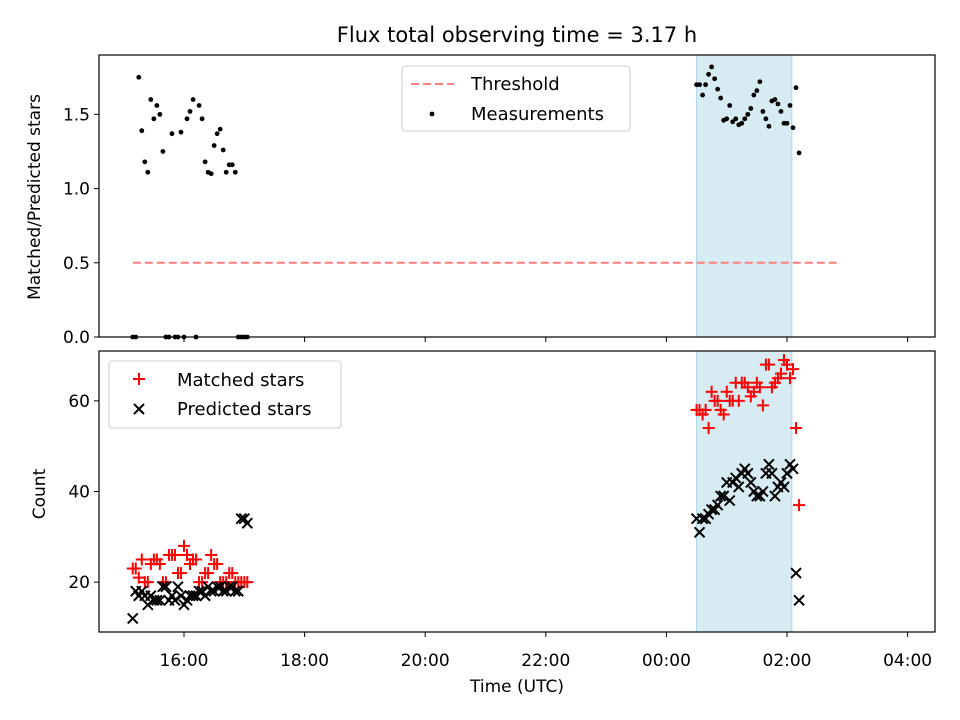  What do you see at coordinates (907, 661) in the screenshot?
I see `x-tick-label: 04:00` at bounding box center [907, 661].